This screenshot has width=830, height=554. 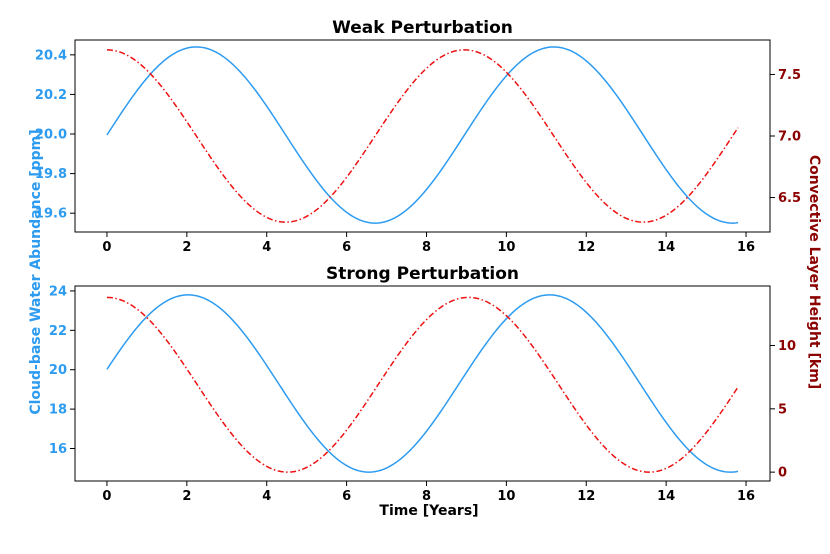 What do you see at coordinates (51, 174) in the screenshot?
I see `y-tick-label-left: 19.8` at bounding box center [51, 174].